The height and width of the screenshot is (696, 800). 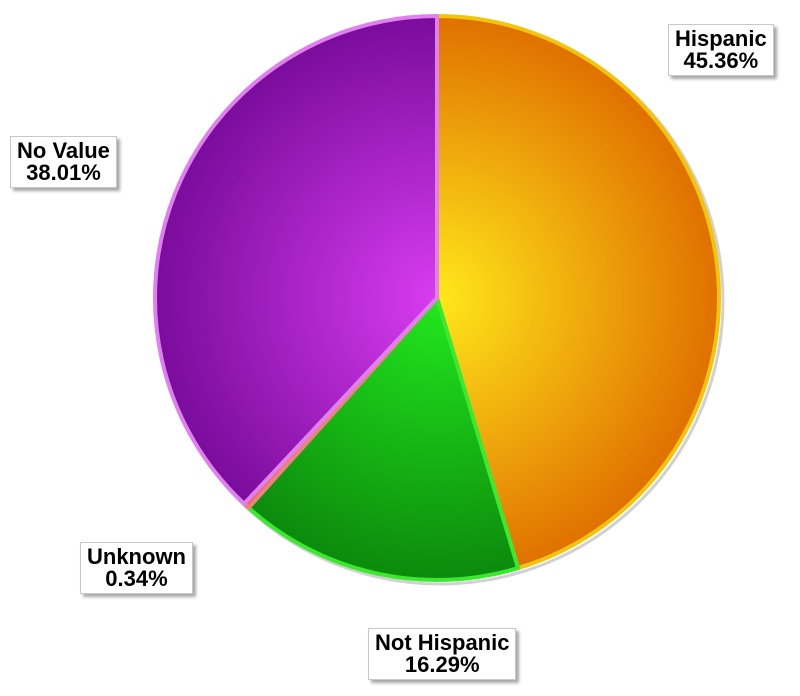 What do you see at coordinates (442, 664) in the screenshot?
I see `slice-label-not-hispanic-value: 16.29%` at bounding box center [442, 664].